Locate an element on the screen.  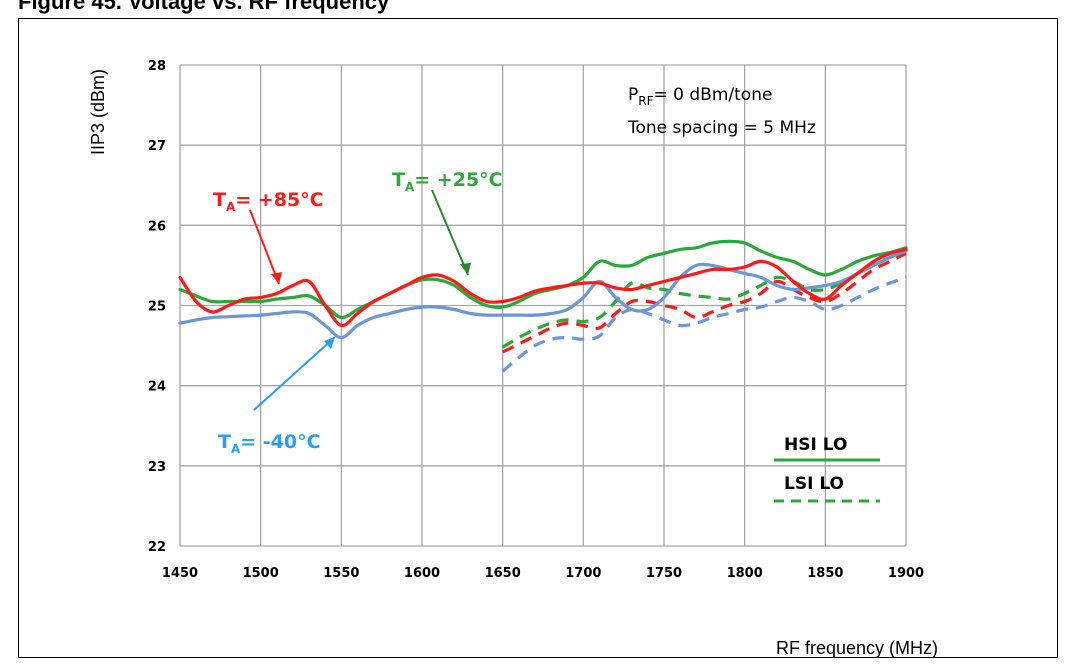
condition-rest: = 0 dBm/tone is located at coordinates (713, 95).